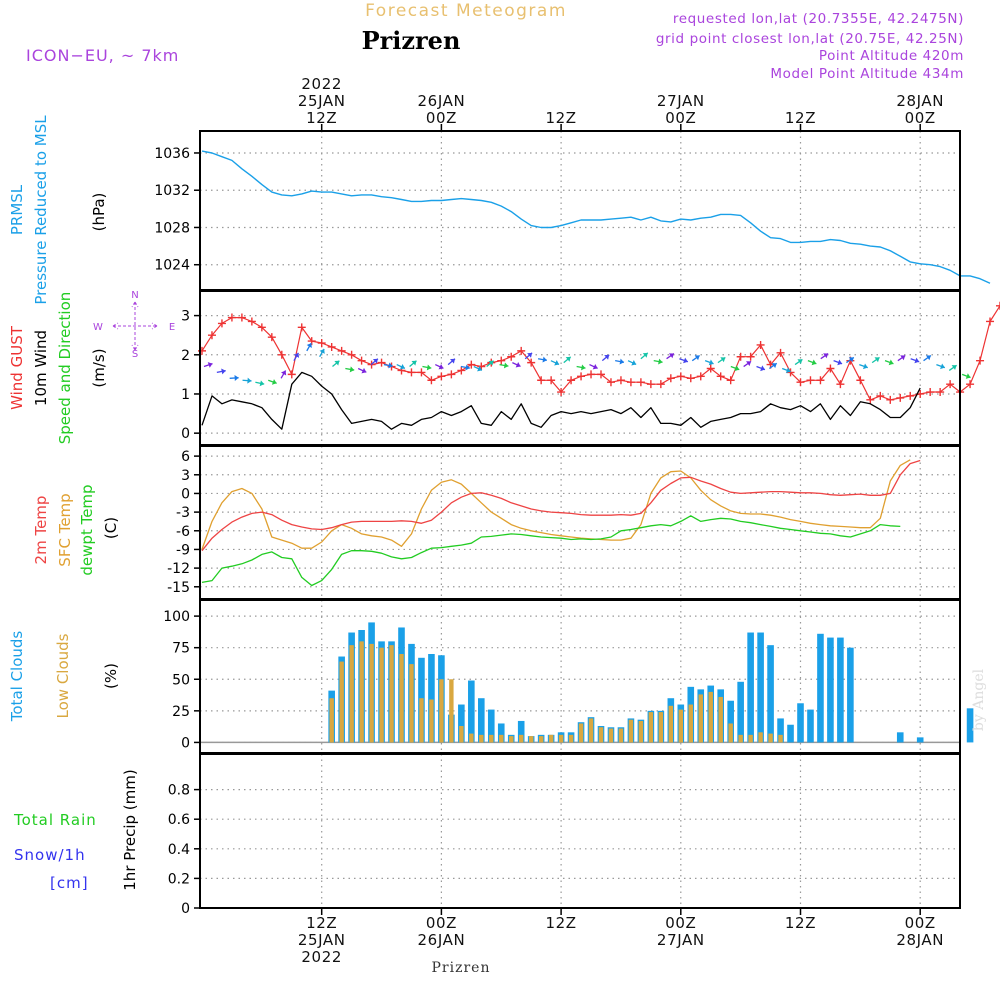 The height and width of the screenshot is (1000, 1000). What do you see at coordinates (130, 829) in the screenshot?
I see `precip-axis-label: 1hr Precip (mm)` at bounding box center [130, 829].